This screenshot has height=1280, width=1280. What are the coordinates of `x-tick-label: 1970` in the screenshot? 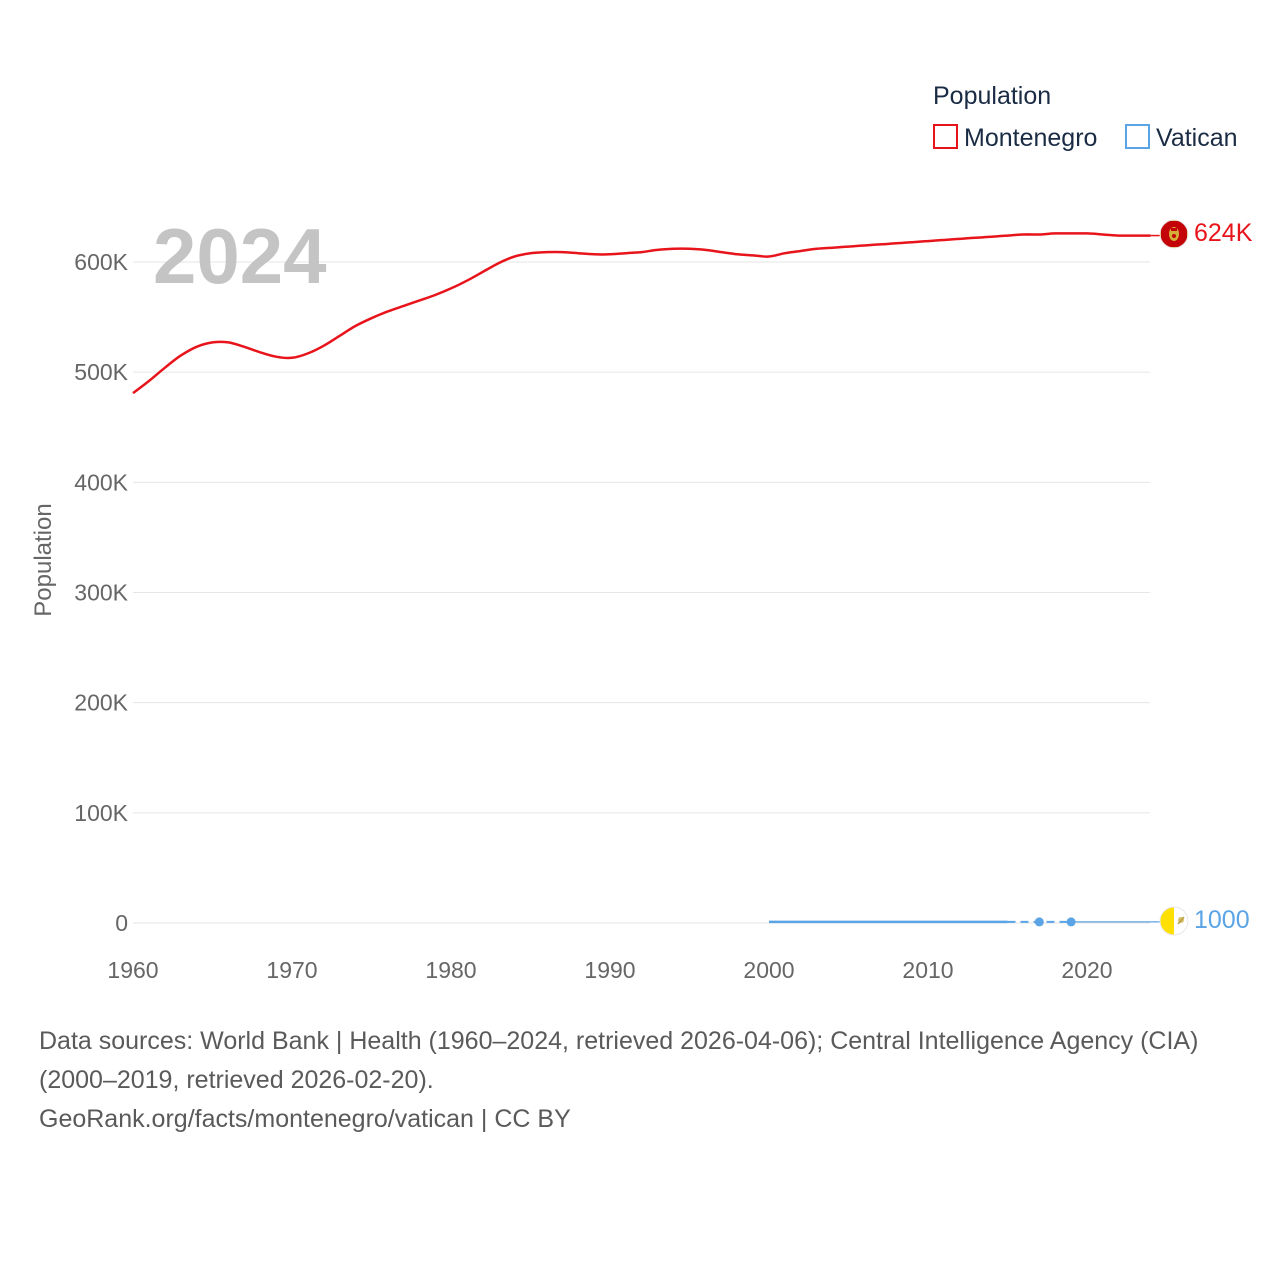 It's located at (291, 970).